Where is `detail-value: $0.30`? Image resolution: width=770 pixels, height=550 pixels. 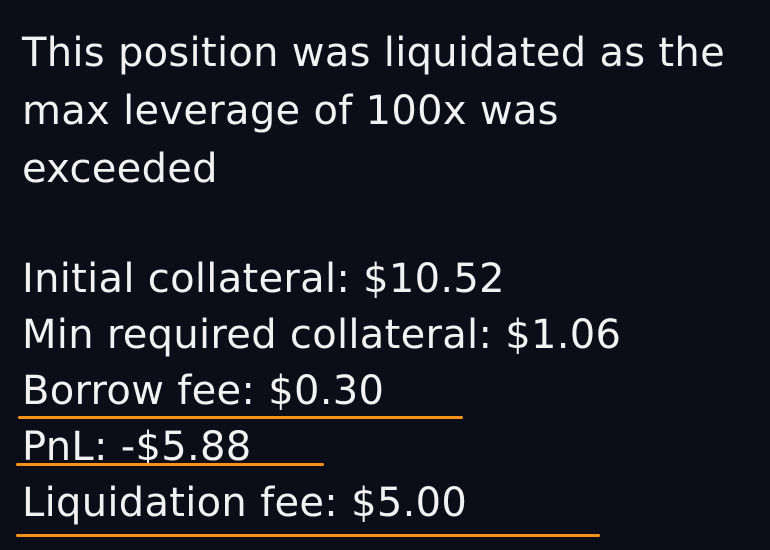 detail-value: $0.30 is located at coordinates (326, 391).